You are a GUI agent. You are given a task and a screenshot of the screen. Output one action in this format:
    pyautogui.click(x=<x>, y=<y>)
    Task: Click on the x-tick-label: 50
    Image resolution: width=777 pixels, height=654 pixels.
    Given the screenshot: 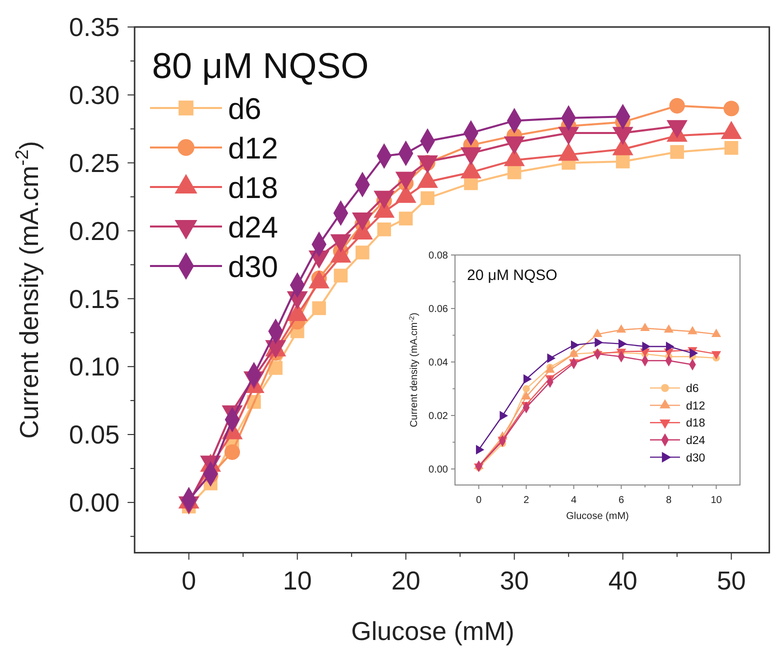 What is the action you would take?
    pyautogui.click(x=731, y=581)
    